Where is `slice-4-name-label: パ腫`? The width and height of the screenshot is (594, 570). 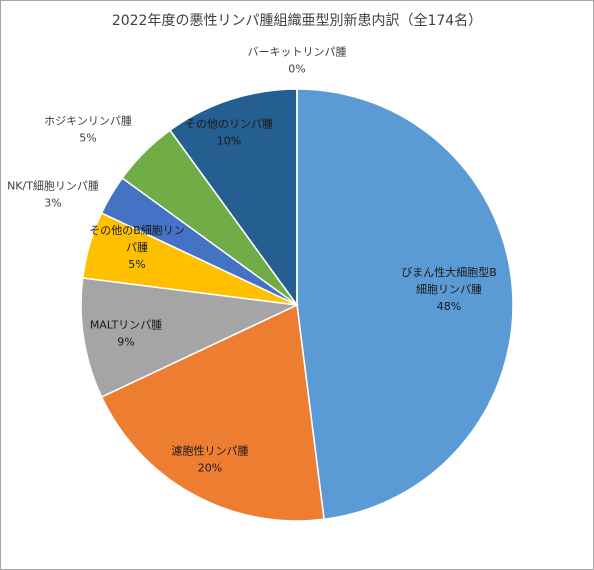
slice-4-name-label: パ腫 is located at coordinates (137, 247).